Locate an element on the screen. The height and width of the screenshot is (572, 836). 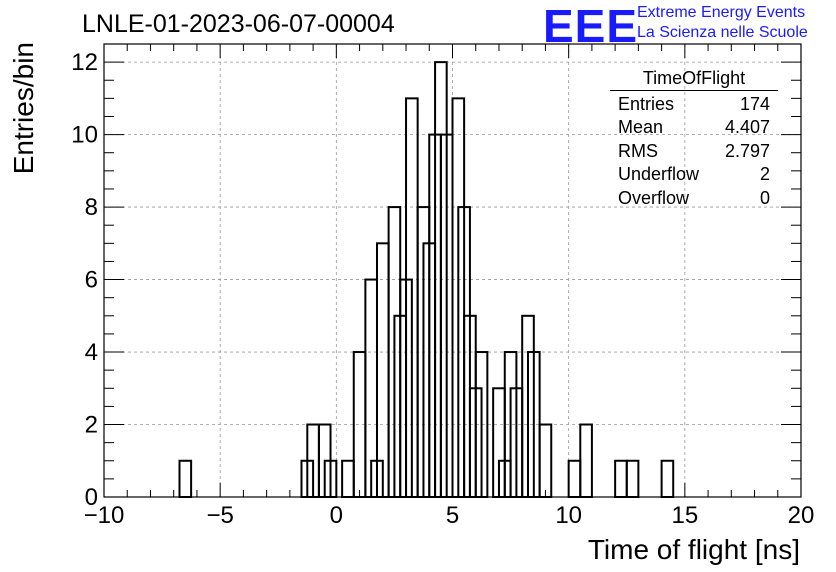
x-tick-label: 20 is located at coordinates (801, 515).